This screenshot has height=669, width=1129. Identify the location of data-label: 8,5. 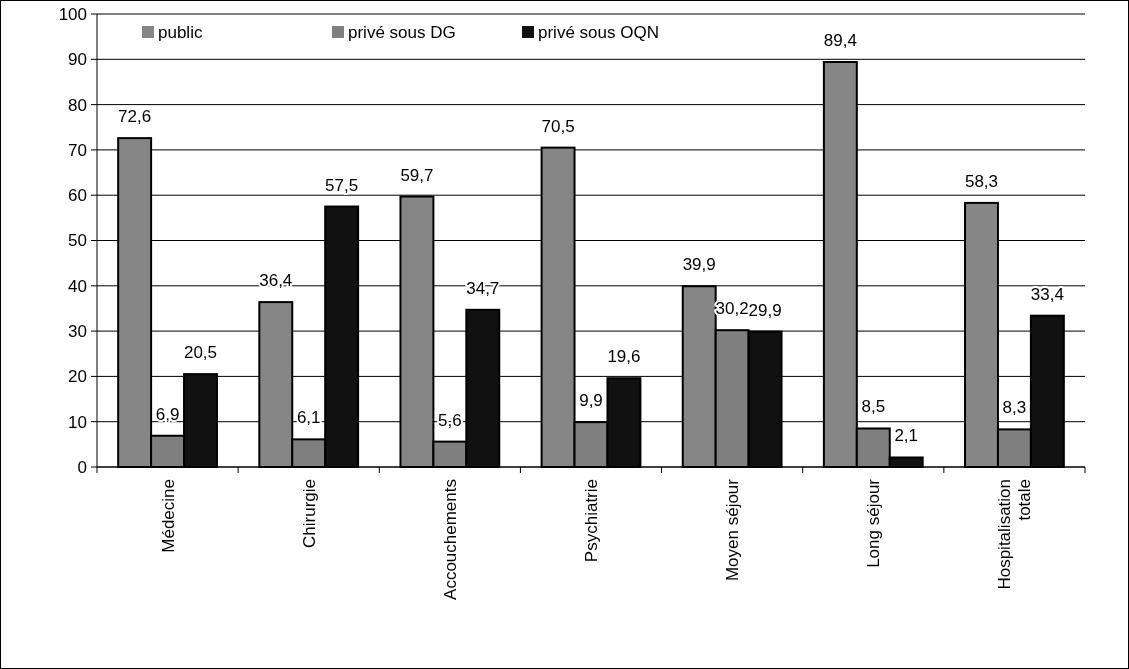
(873, 407).